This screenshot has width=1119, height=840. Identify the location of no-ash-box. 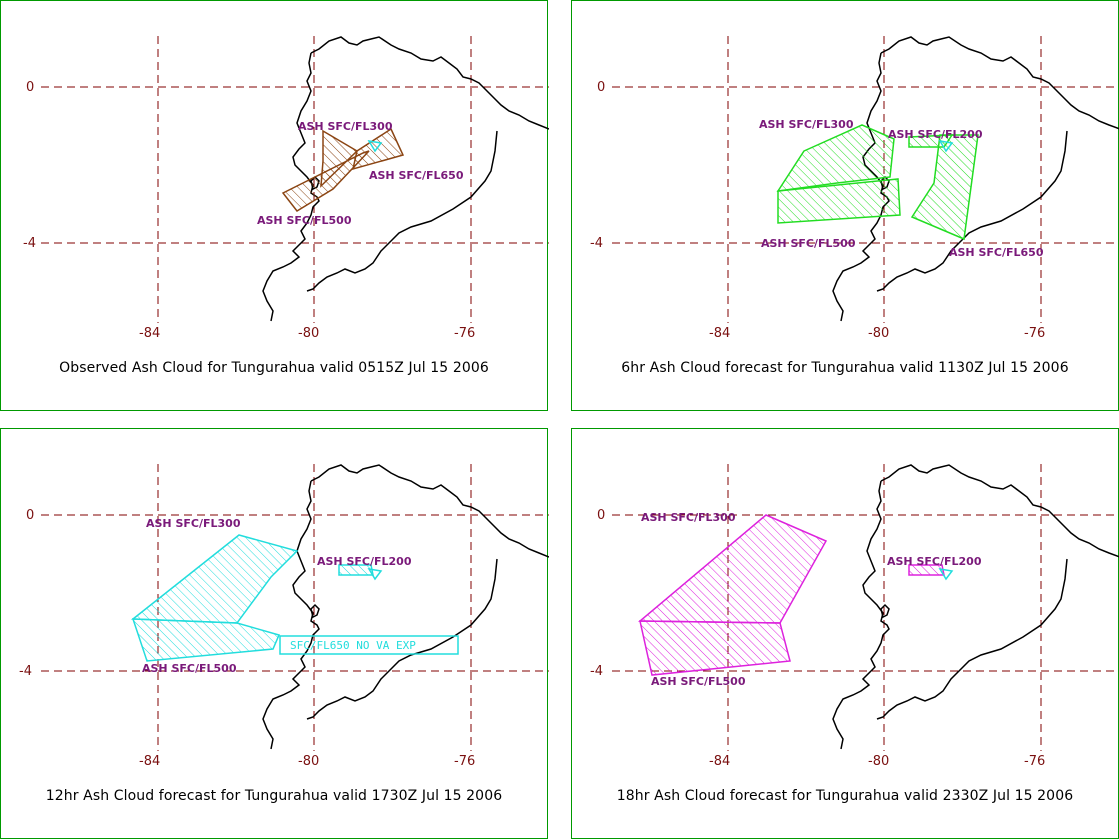
(369, 645).